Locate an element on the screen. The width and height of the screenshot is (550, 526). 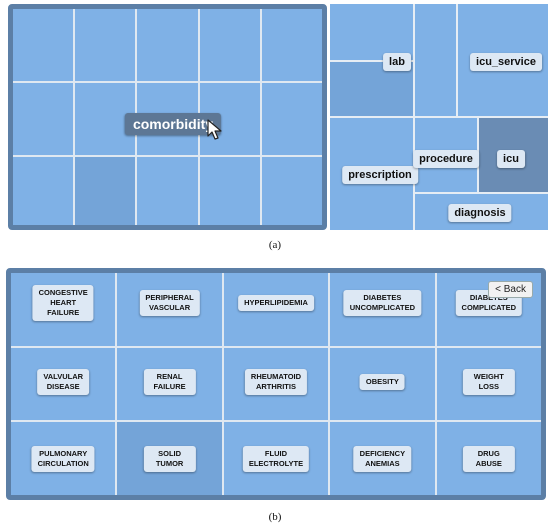
comorbidity-cell: HYPERLIPIDEMIA is located at coordinates (276, 309).